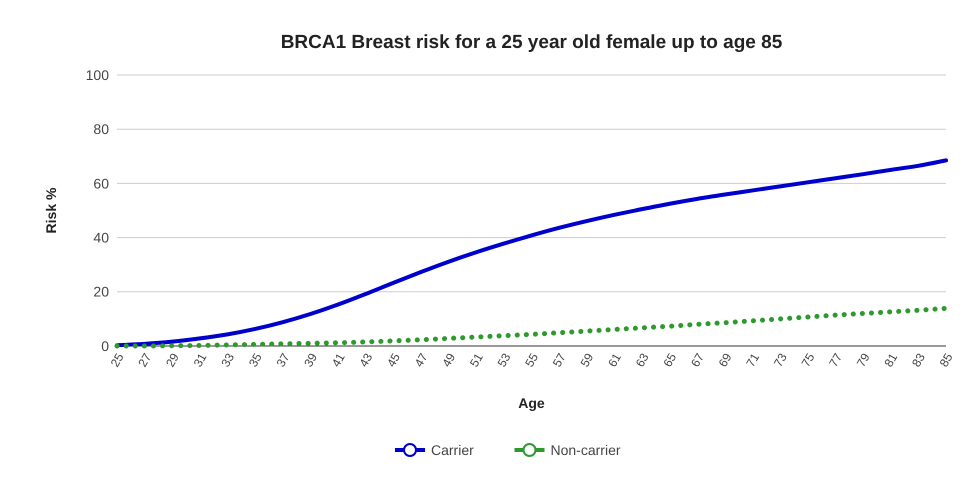 The image size is (964, 483). Describe the element at coordinates (863, 360) in the screenshot. I see `x-tick-label: 79` at that location.